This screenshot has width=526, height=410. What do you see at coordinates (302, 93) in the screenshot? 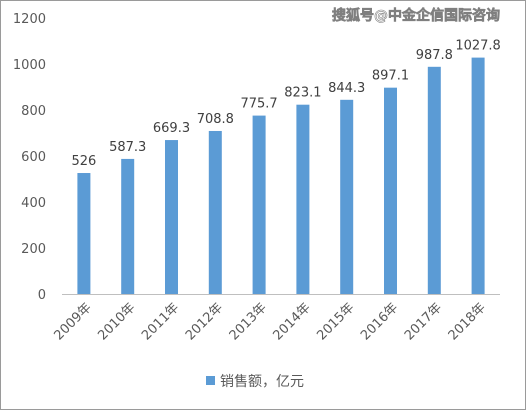
I see `data-label: 823.1` at bounding box center [302, 93].